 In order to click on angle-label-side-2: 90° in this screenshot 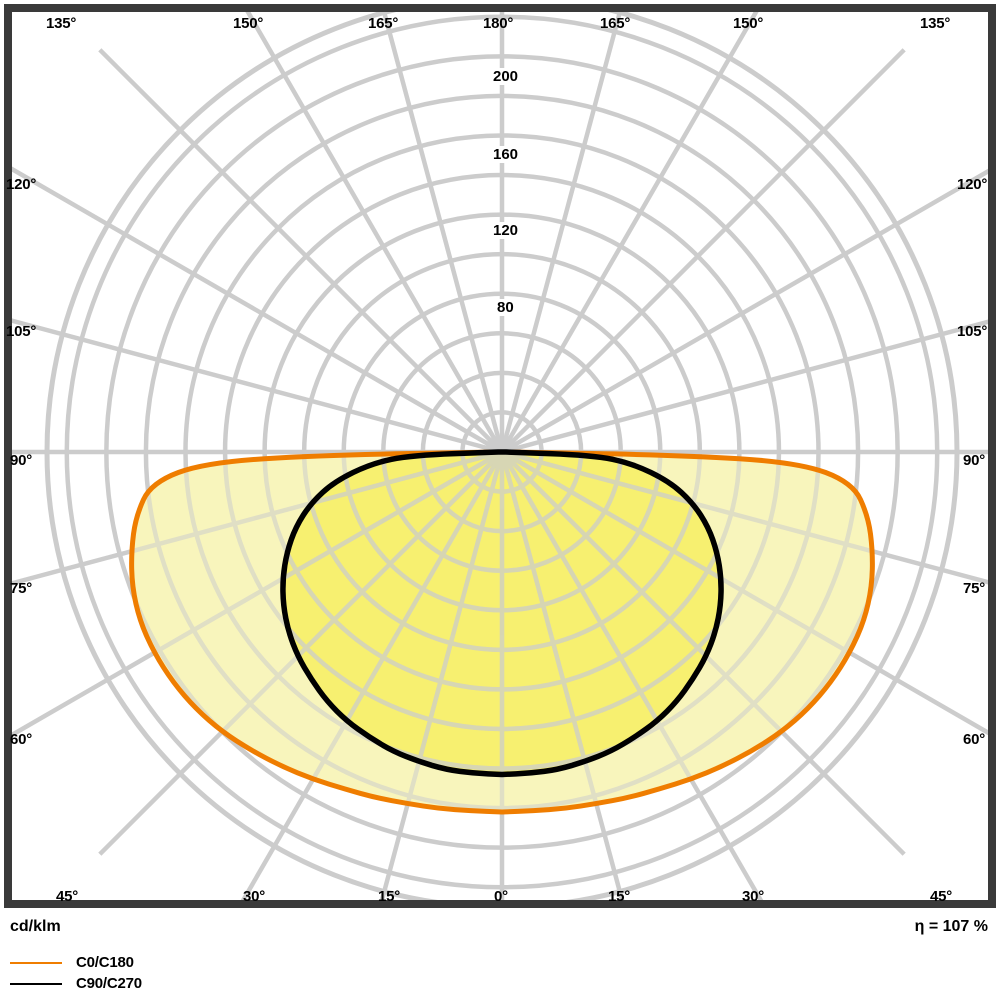, I will do `click(21, 460)`.